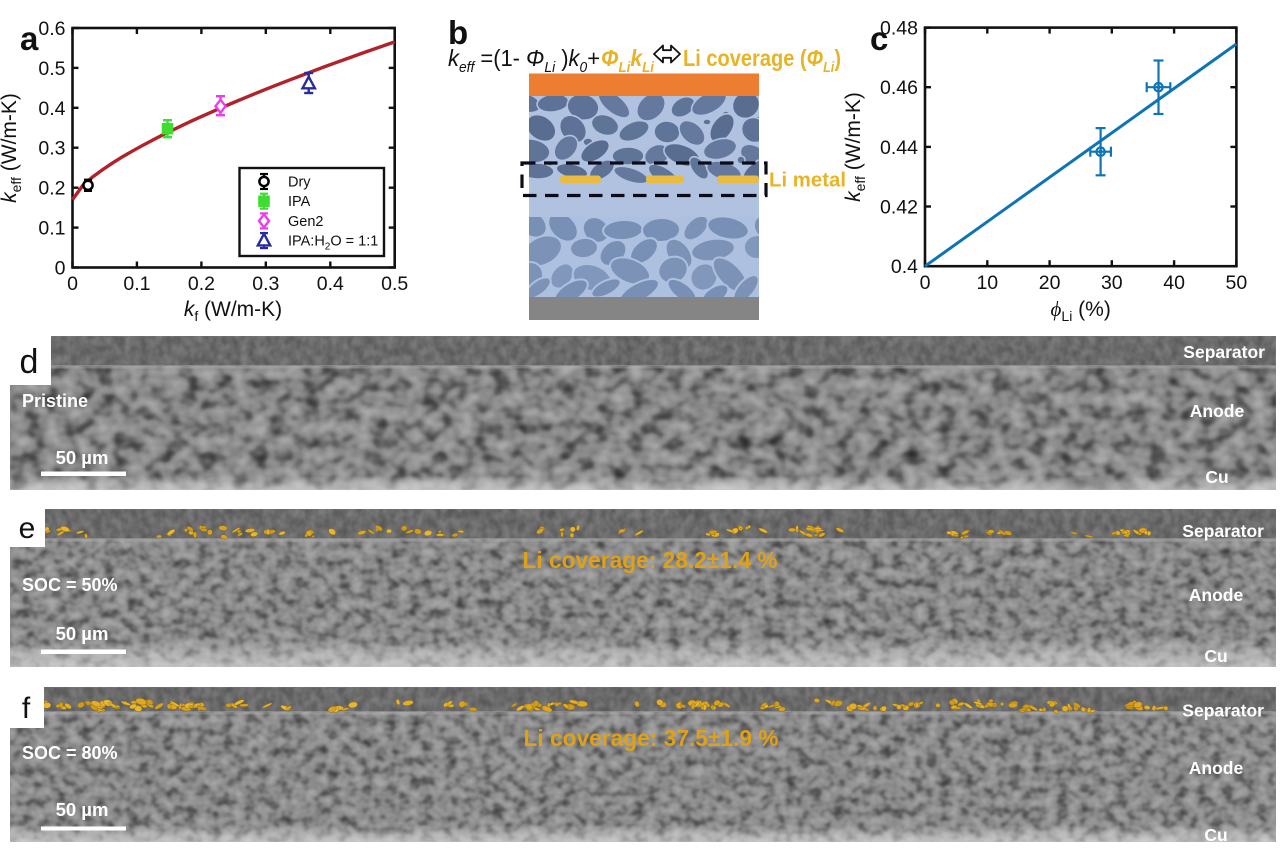  Describe the element at coordinates (29, 362) in the screenshot. I see `svg-text: d` at that location.